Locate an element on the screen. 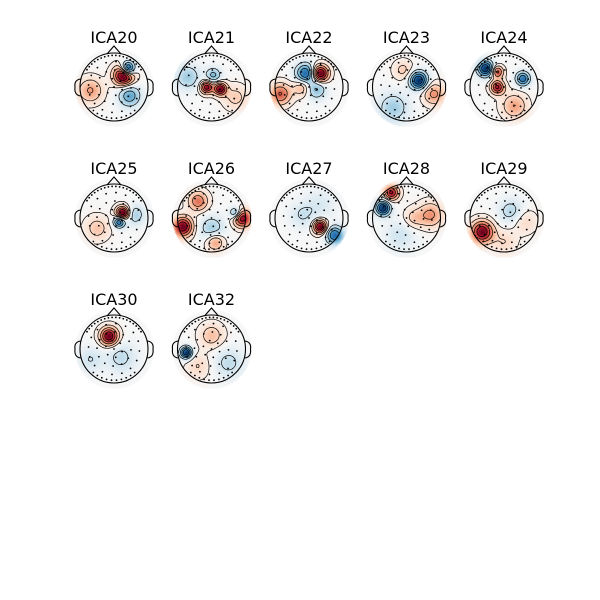 This screenshot has height=600, width=600. topomap-ica22: ICA22 is located at coordinates (309, 78).